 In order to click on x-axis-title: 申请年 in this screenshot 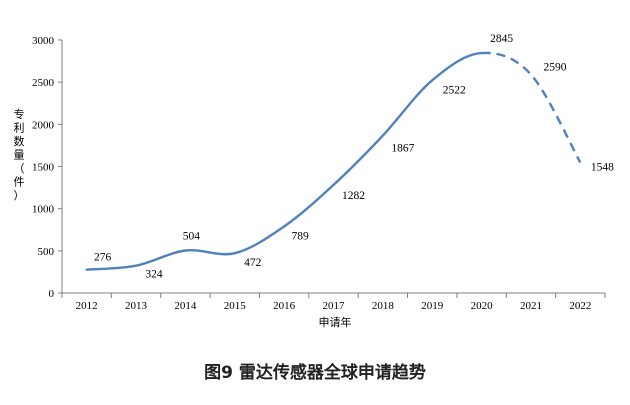, I will do `click(335, 322)`.